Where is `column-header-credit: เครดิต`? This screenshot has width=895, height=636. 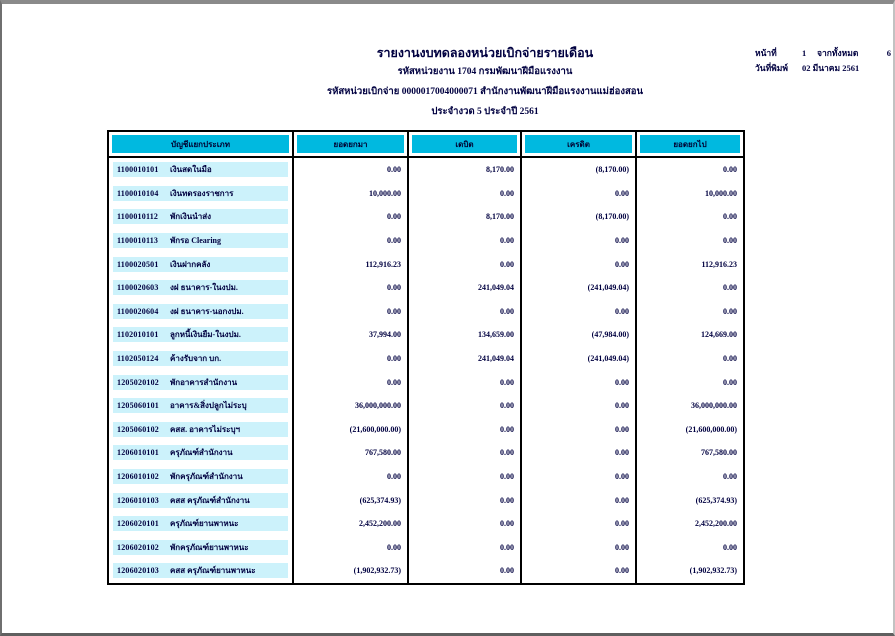
column-header-credit: เครดิต is located at coordinates (579, 144).